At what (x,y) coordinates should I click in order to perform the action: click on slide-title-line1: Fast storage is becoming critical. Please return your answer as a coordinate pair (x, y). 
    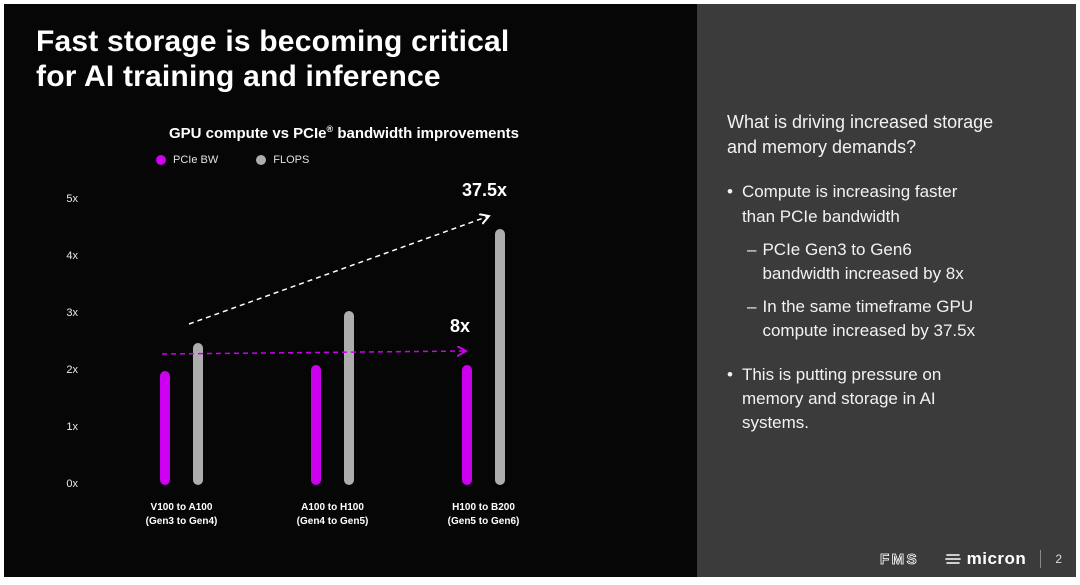
    Looking at the image, I should click on (273, 41).